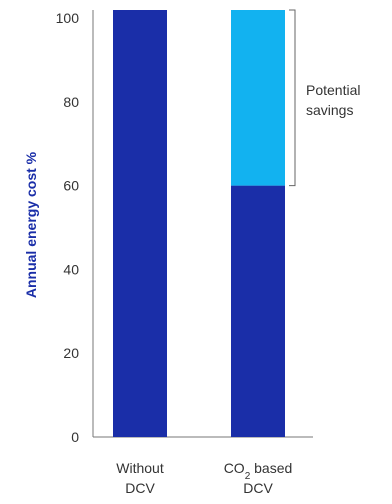 This screenshot has height=504, width=392. What do you see at coordinates (71, 353) in the screenshot?
I see `y-tick-label: 20` at bounding box center [71, 353].